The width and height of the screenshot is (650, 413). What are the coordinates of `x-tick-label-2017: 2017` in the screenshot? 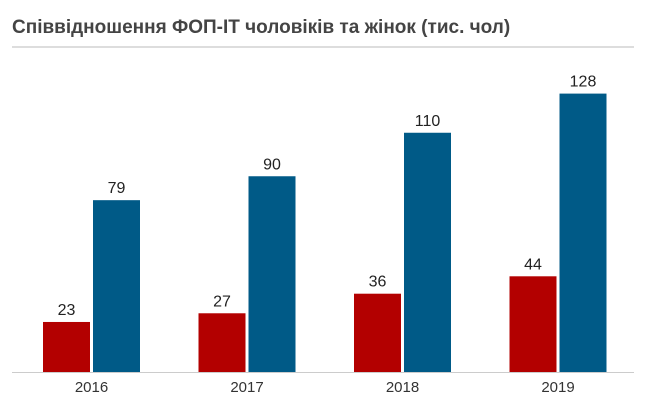 It's located at (246, 387).